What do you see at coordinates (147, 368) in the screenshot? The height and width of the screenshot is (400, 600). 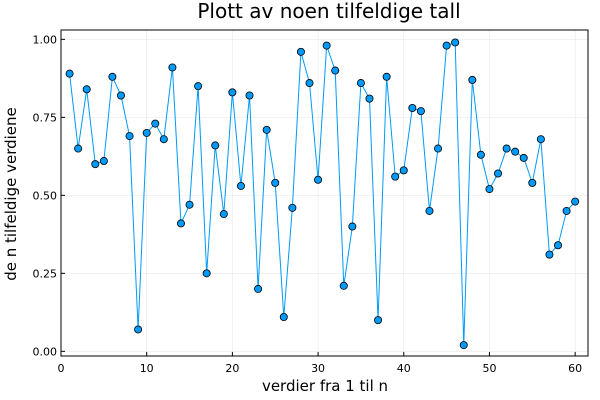 I see `x-tick-label: 10` at bounding box center [147, 368].